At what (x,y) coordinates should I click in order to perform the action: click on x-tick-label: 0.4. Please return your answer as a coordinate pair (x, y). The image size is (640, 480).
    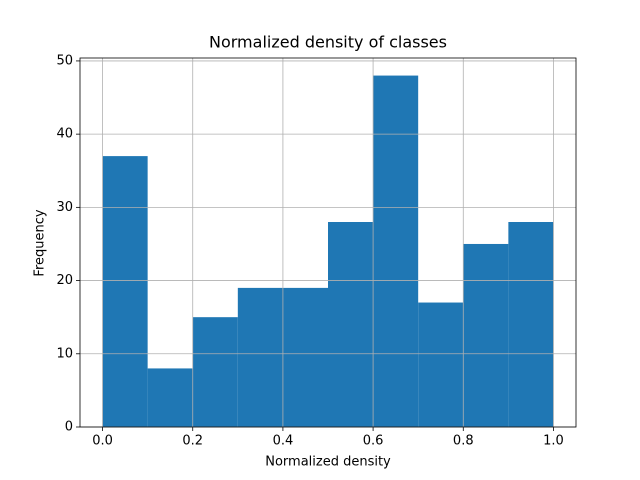
    Looking at the image, I should click on (283, 441).